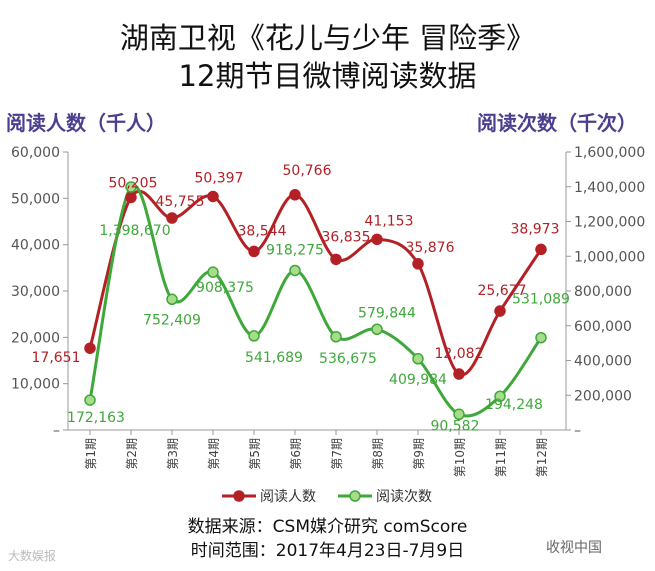 The height and width of the screenshot is (571, 655). What do you see at coordinates (219, 178) in the screenshot?
I see `data-label: 50,397` at bounding box center [219, 178].